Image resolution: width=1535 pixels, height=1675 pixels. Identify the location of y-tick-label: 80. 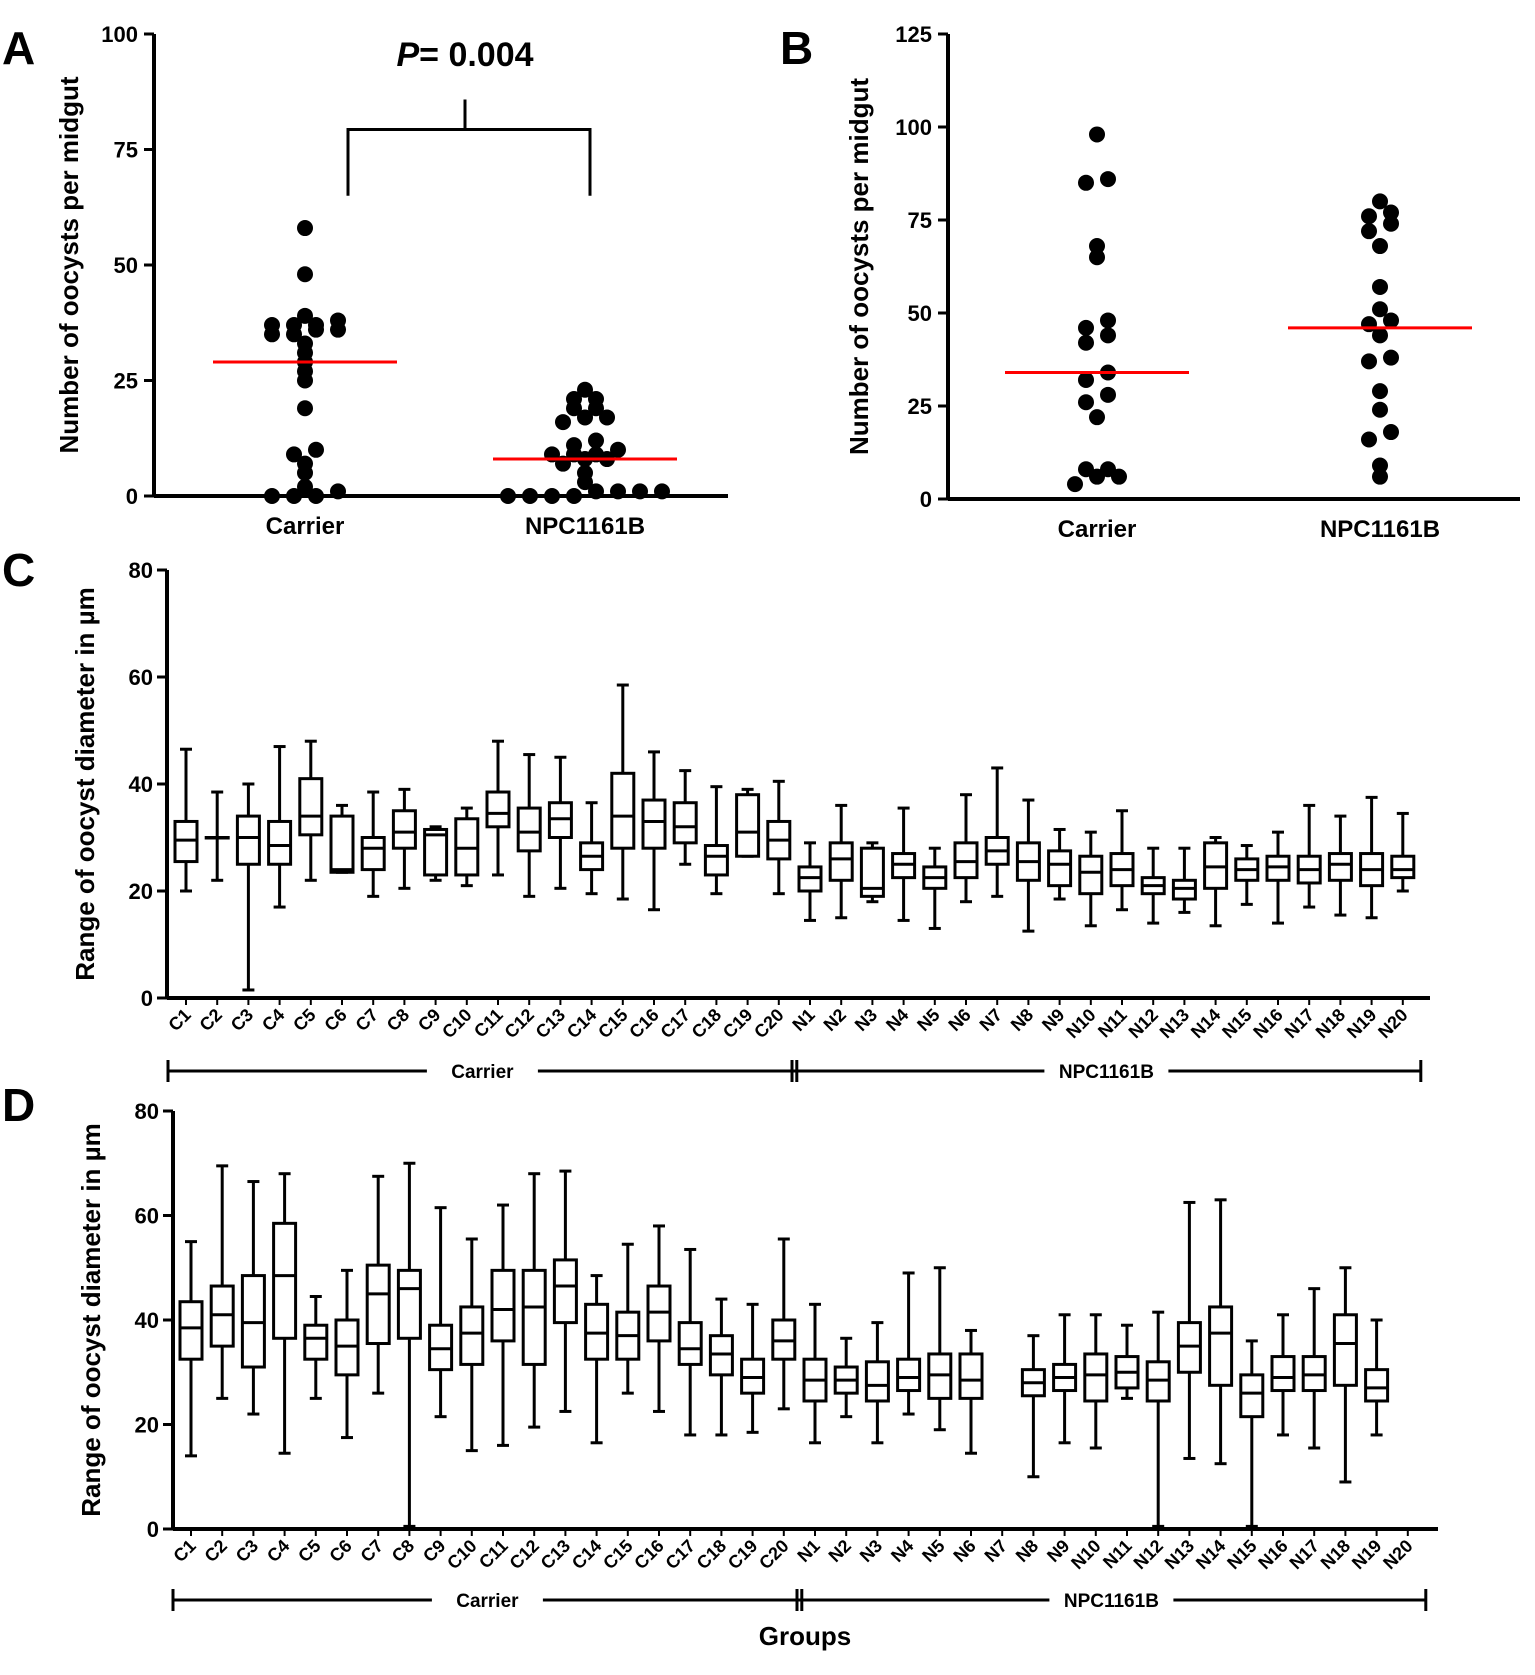
(141, 570).